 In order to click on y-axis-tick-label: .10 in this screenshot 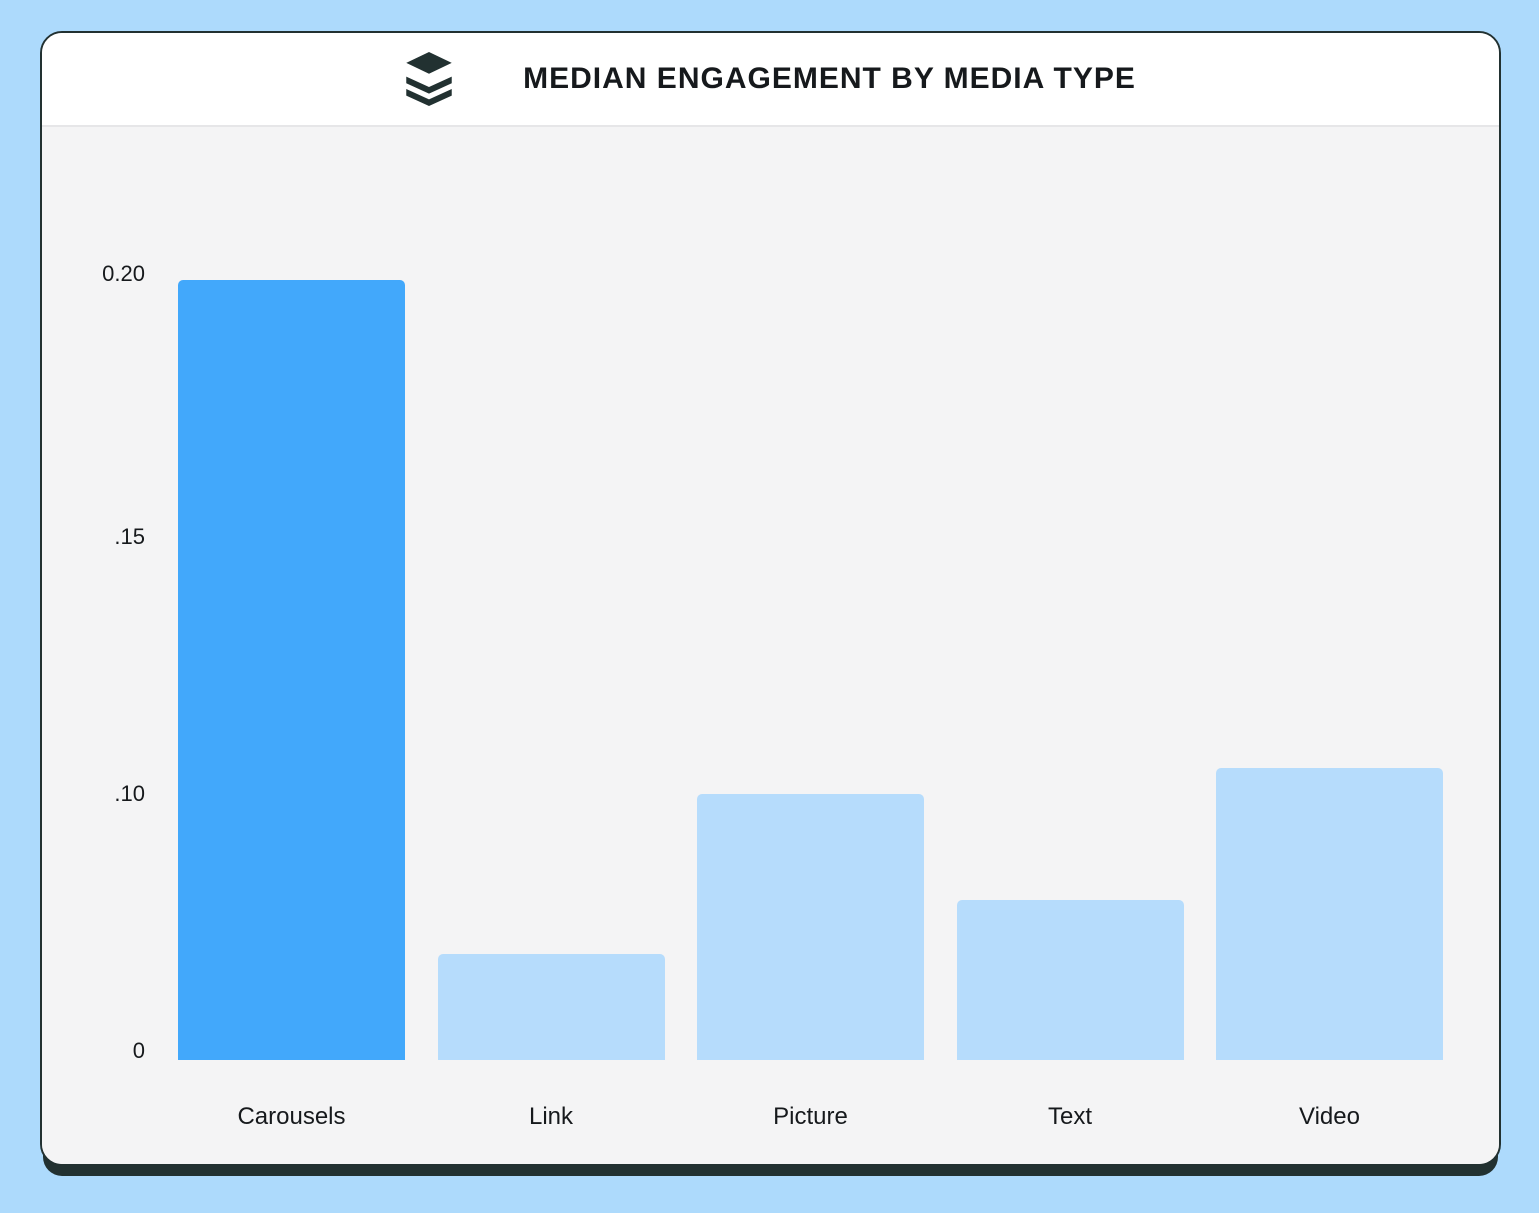, I will do `click(129, 793)`.